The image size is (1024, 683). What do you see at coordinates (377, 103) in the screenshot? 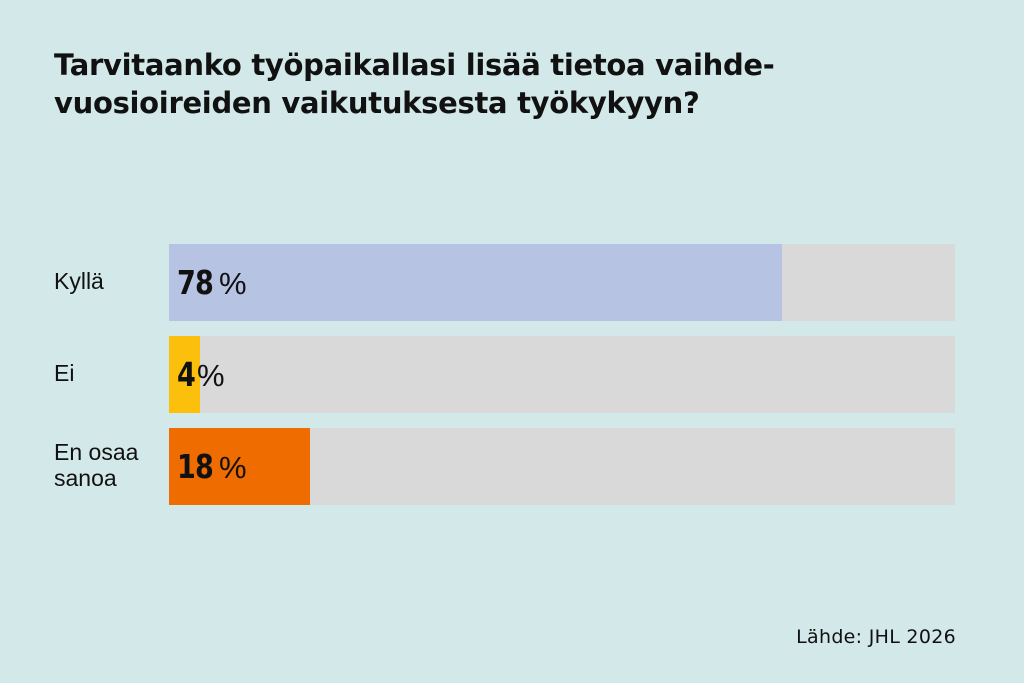
I see `chart-title-line-2: vuosioireiden vaikutuksesta työkykyyn?` at bounding box center [377, 103].